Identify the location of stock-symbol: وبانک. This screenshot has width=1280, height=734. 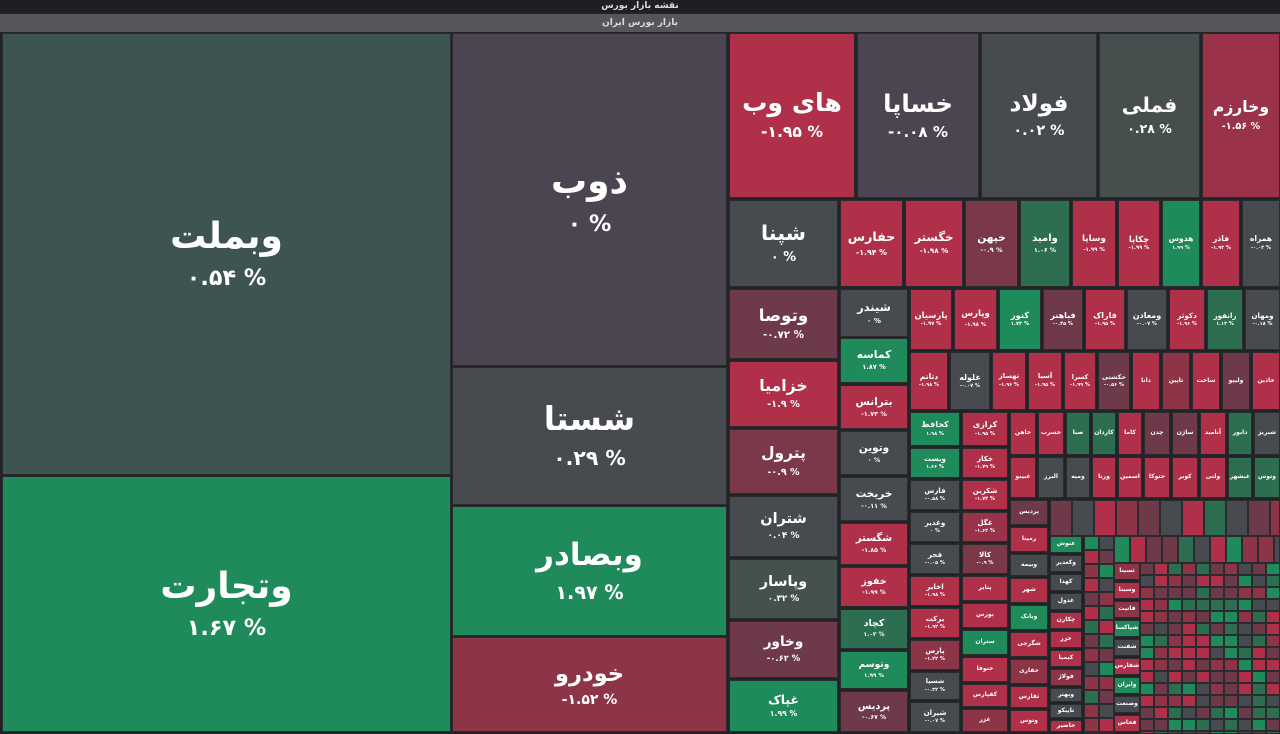
(1029, 617).